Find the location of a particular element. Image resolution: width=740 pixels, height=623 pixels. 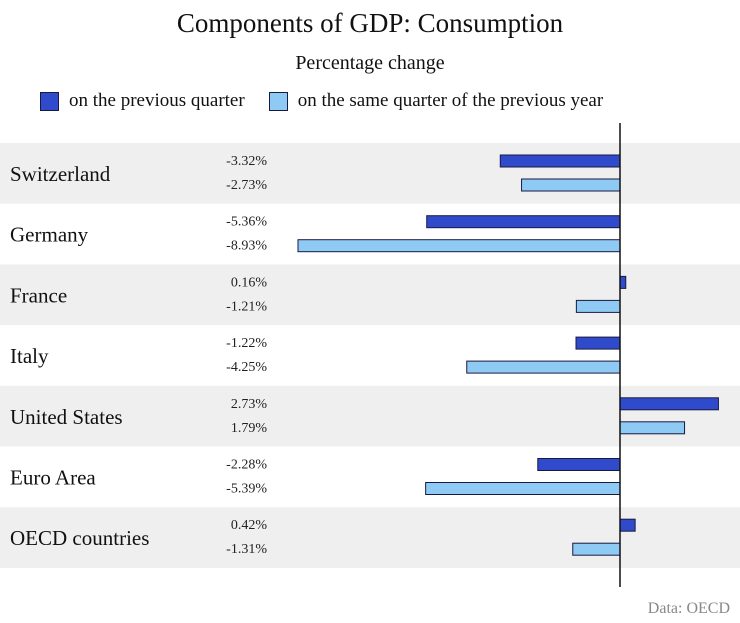

value-label: -1.21% is located at coordinates (246, 306).